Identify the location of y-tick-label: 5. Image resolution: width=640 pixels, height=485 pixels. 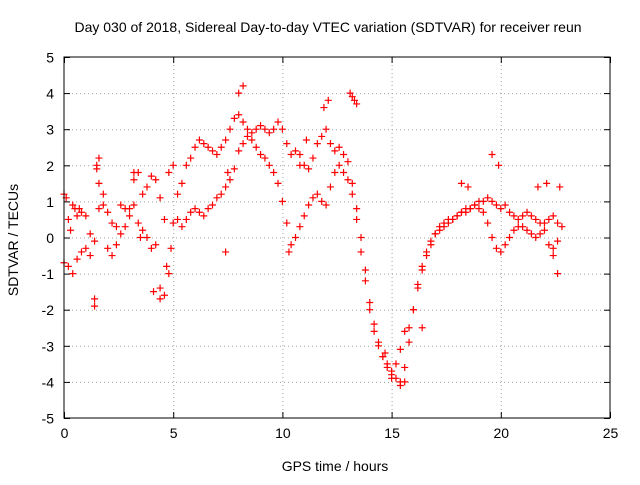
(50, 58).